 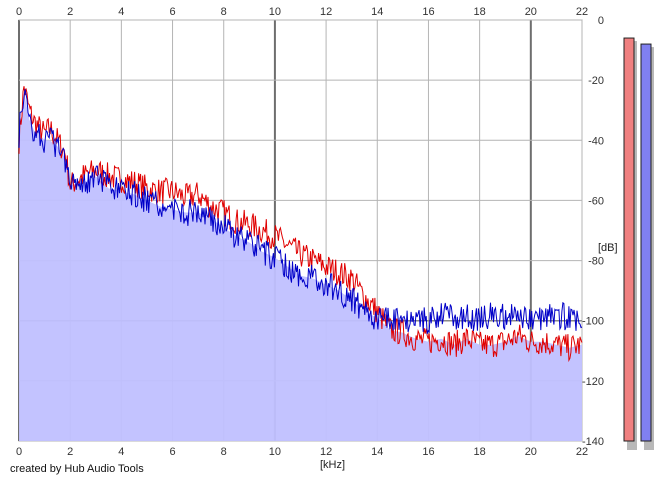 What do you see at coordinates (326, 452) in the screenshot?
I see `x-tick-label-bottom: 12` at bounding box center [326, 452].